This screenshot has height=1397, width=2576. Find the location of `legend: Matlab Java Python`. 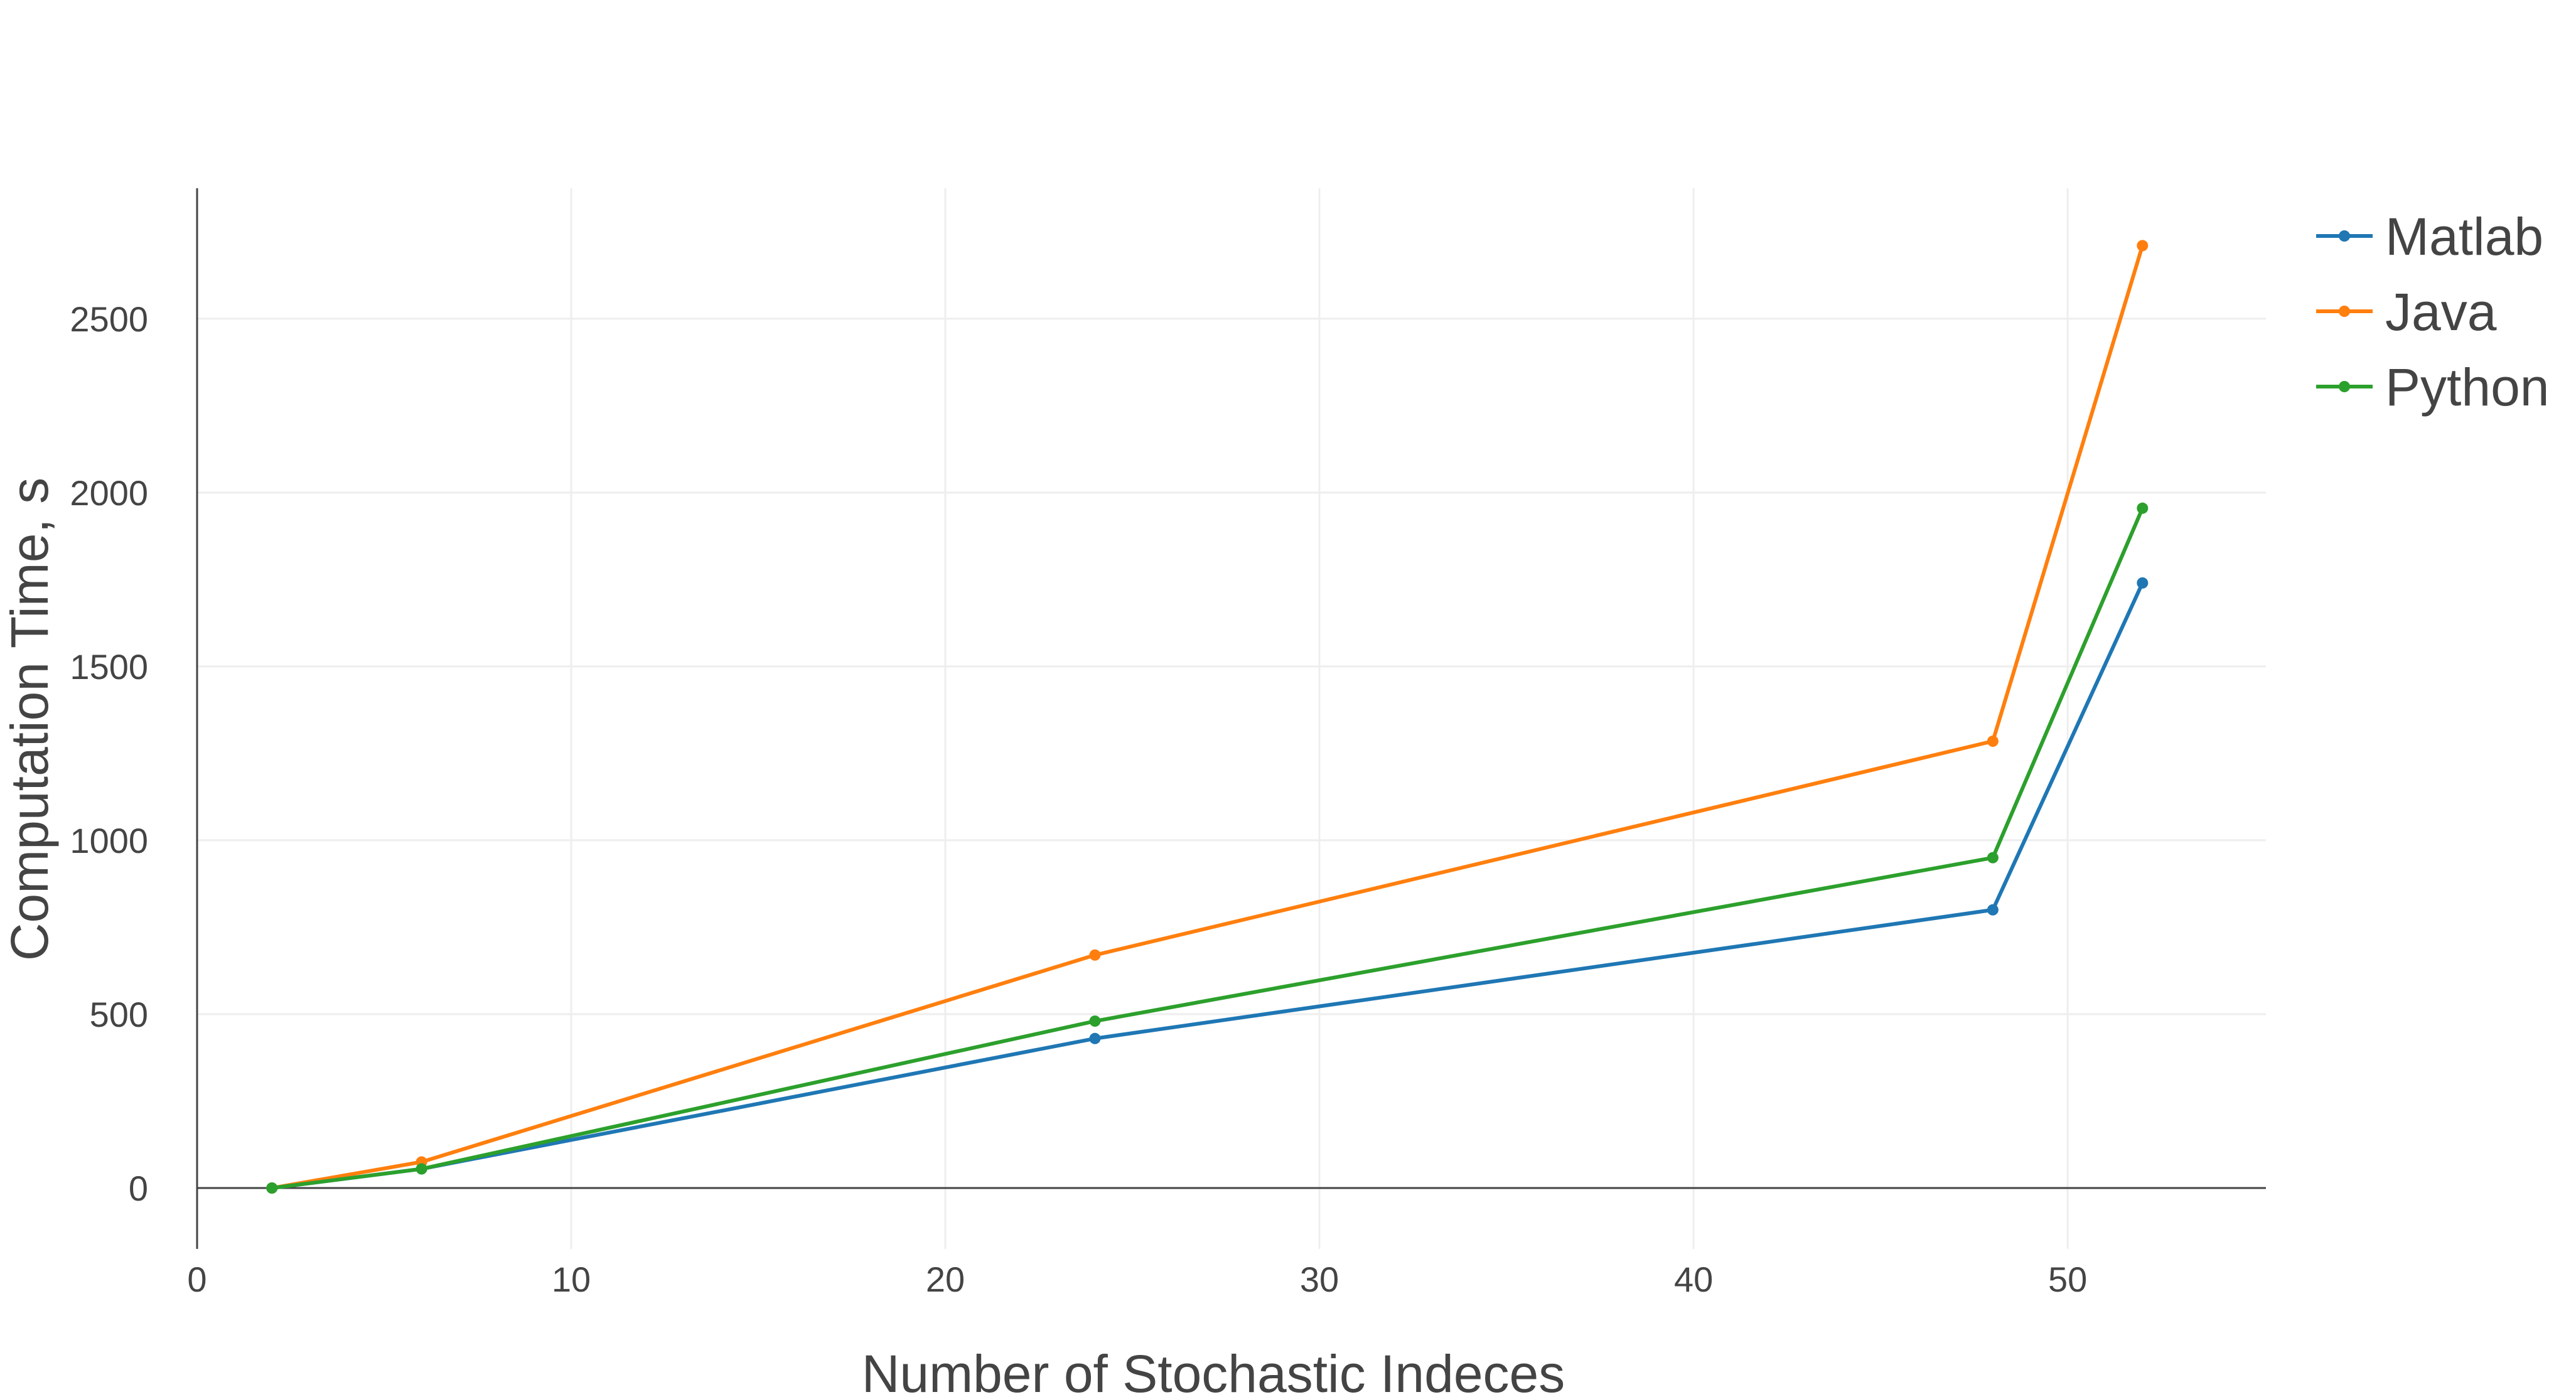

legend: Matlab Java Python is located at coordinates (2433, 312).